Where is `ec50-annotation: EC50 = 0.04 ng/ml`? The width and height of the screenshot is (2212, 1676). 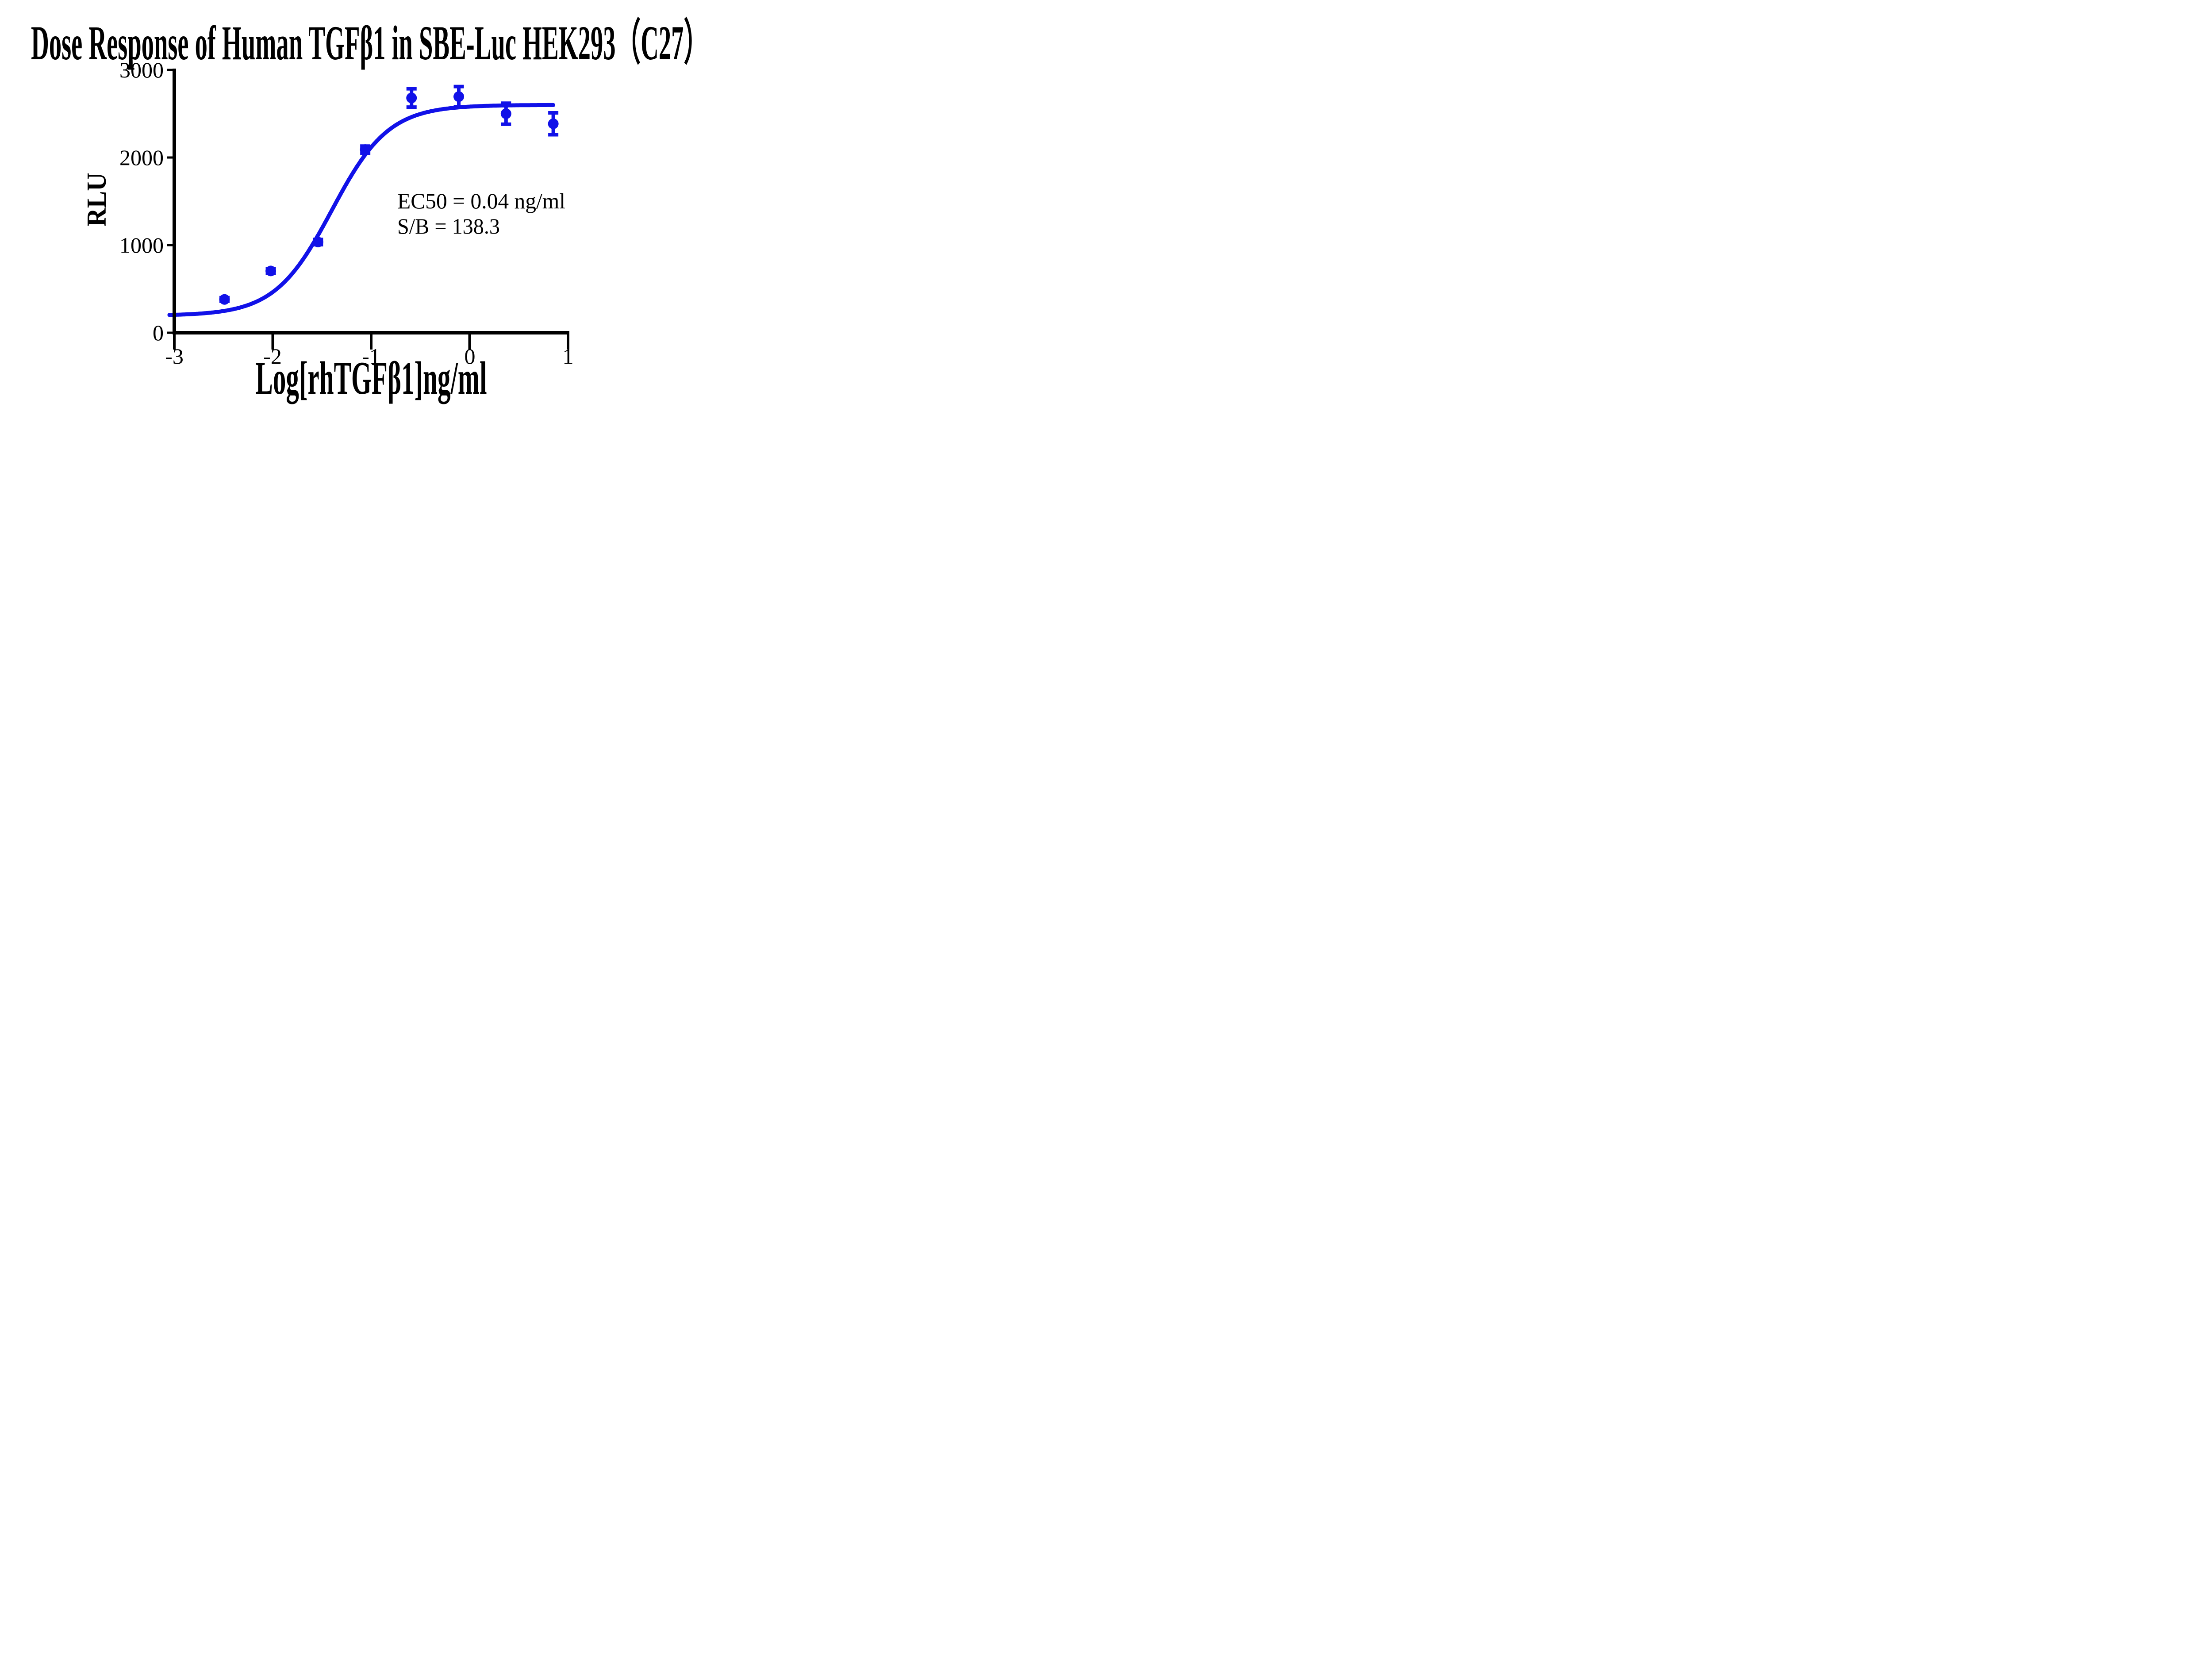
ec50-annotation: EC50 = 0.04 ng/ml is located at coordinates (481, 200).